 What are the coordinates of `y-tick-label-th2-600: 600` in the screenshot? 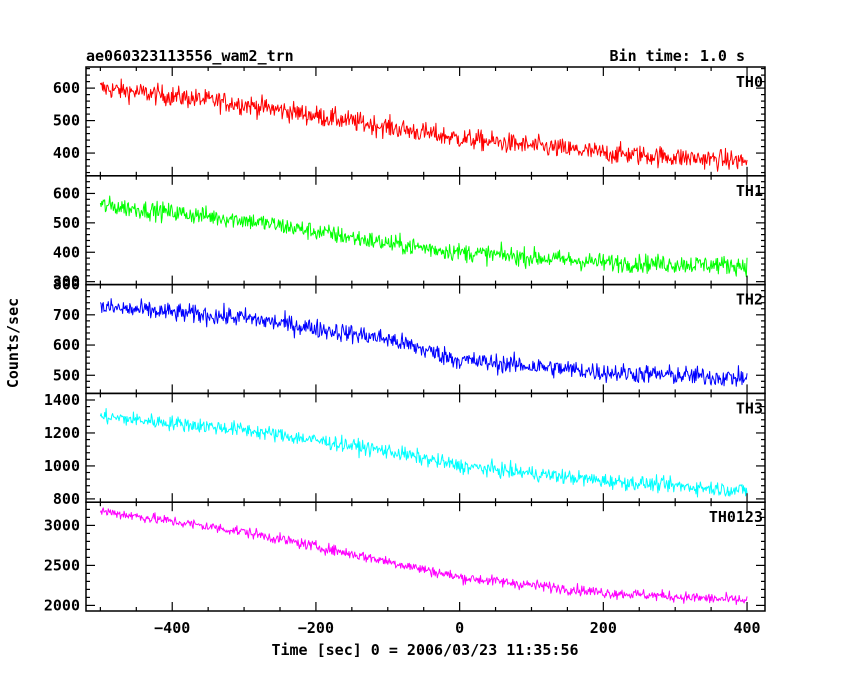 It's located at (66, 345).